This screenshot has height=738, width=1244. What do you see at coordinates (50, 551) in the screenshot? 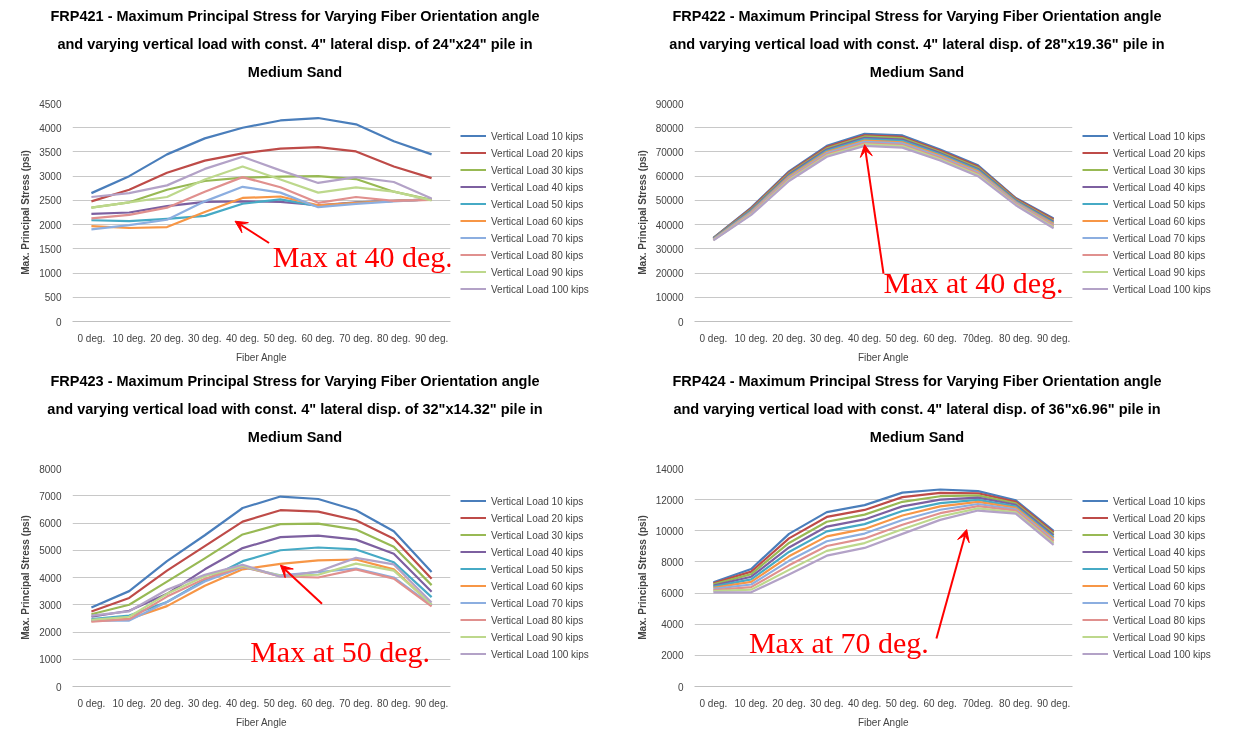
I see `y-tick-label: 5000` at bounding box center [50, 551].